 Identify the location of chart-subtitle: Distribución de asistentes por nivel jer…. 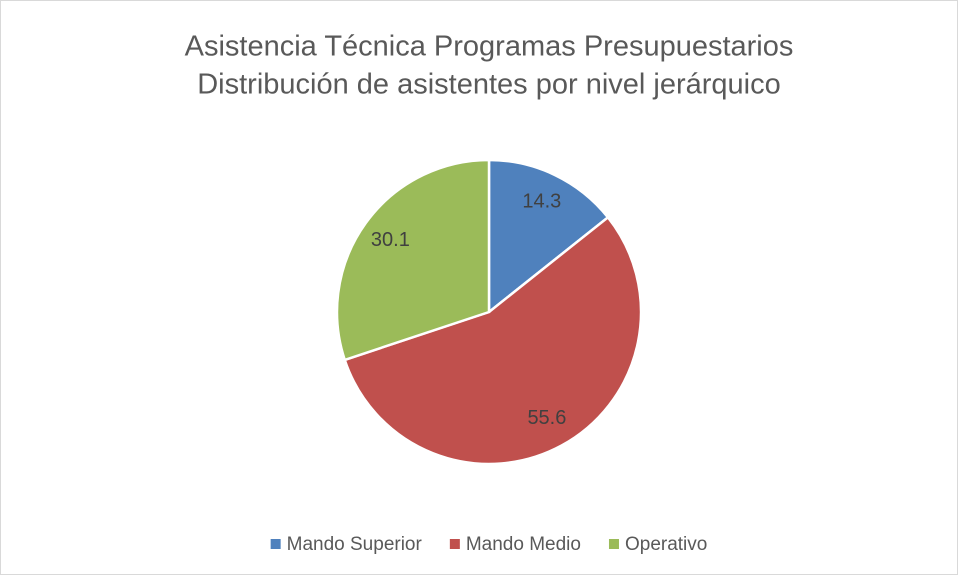
(489, 85).